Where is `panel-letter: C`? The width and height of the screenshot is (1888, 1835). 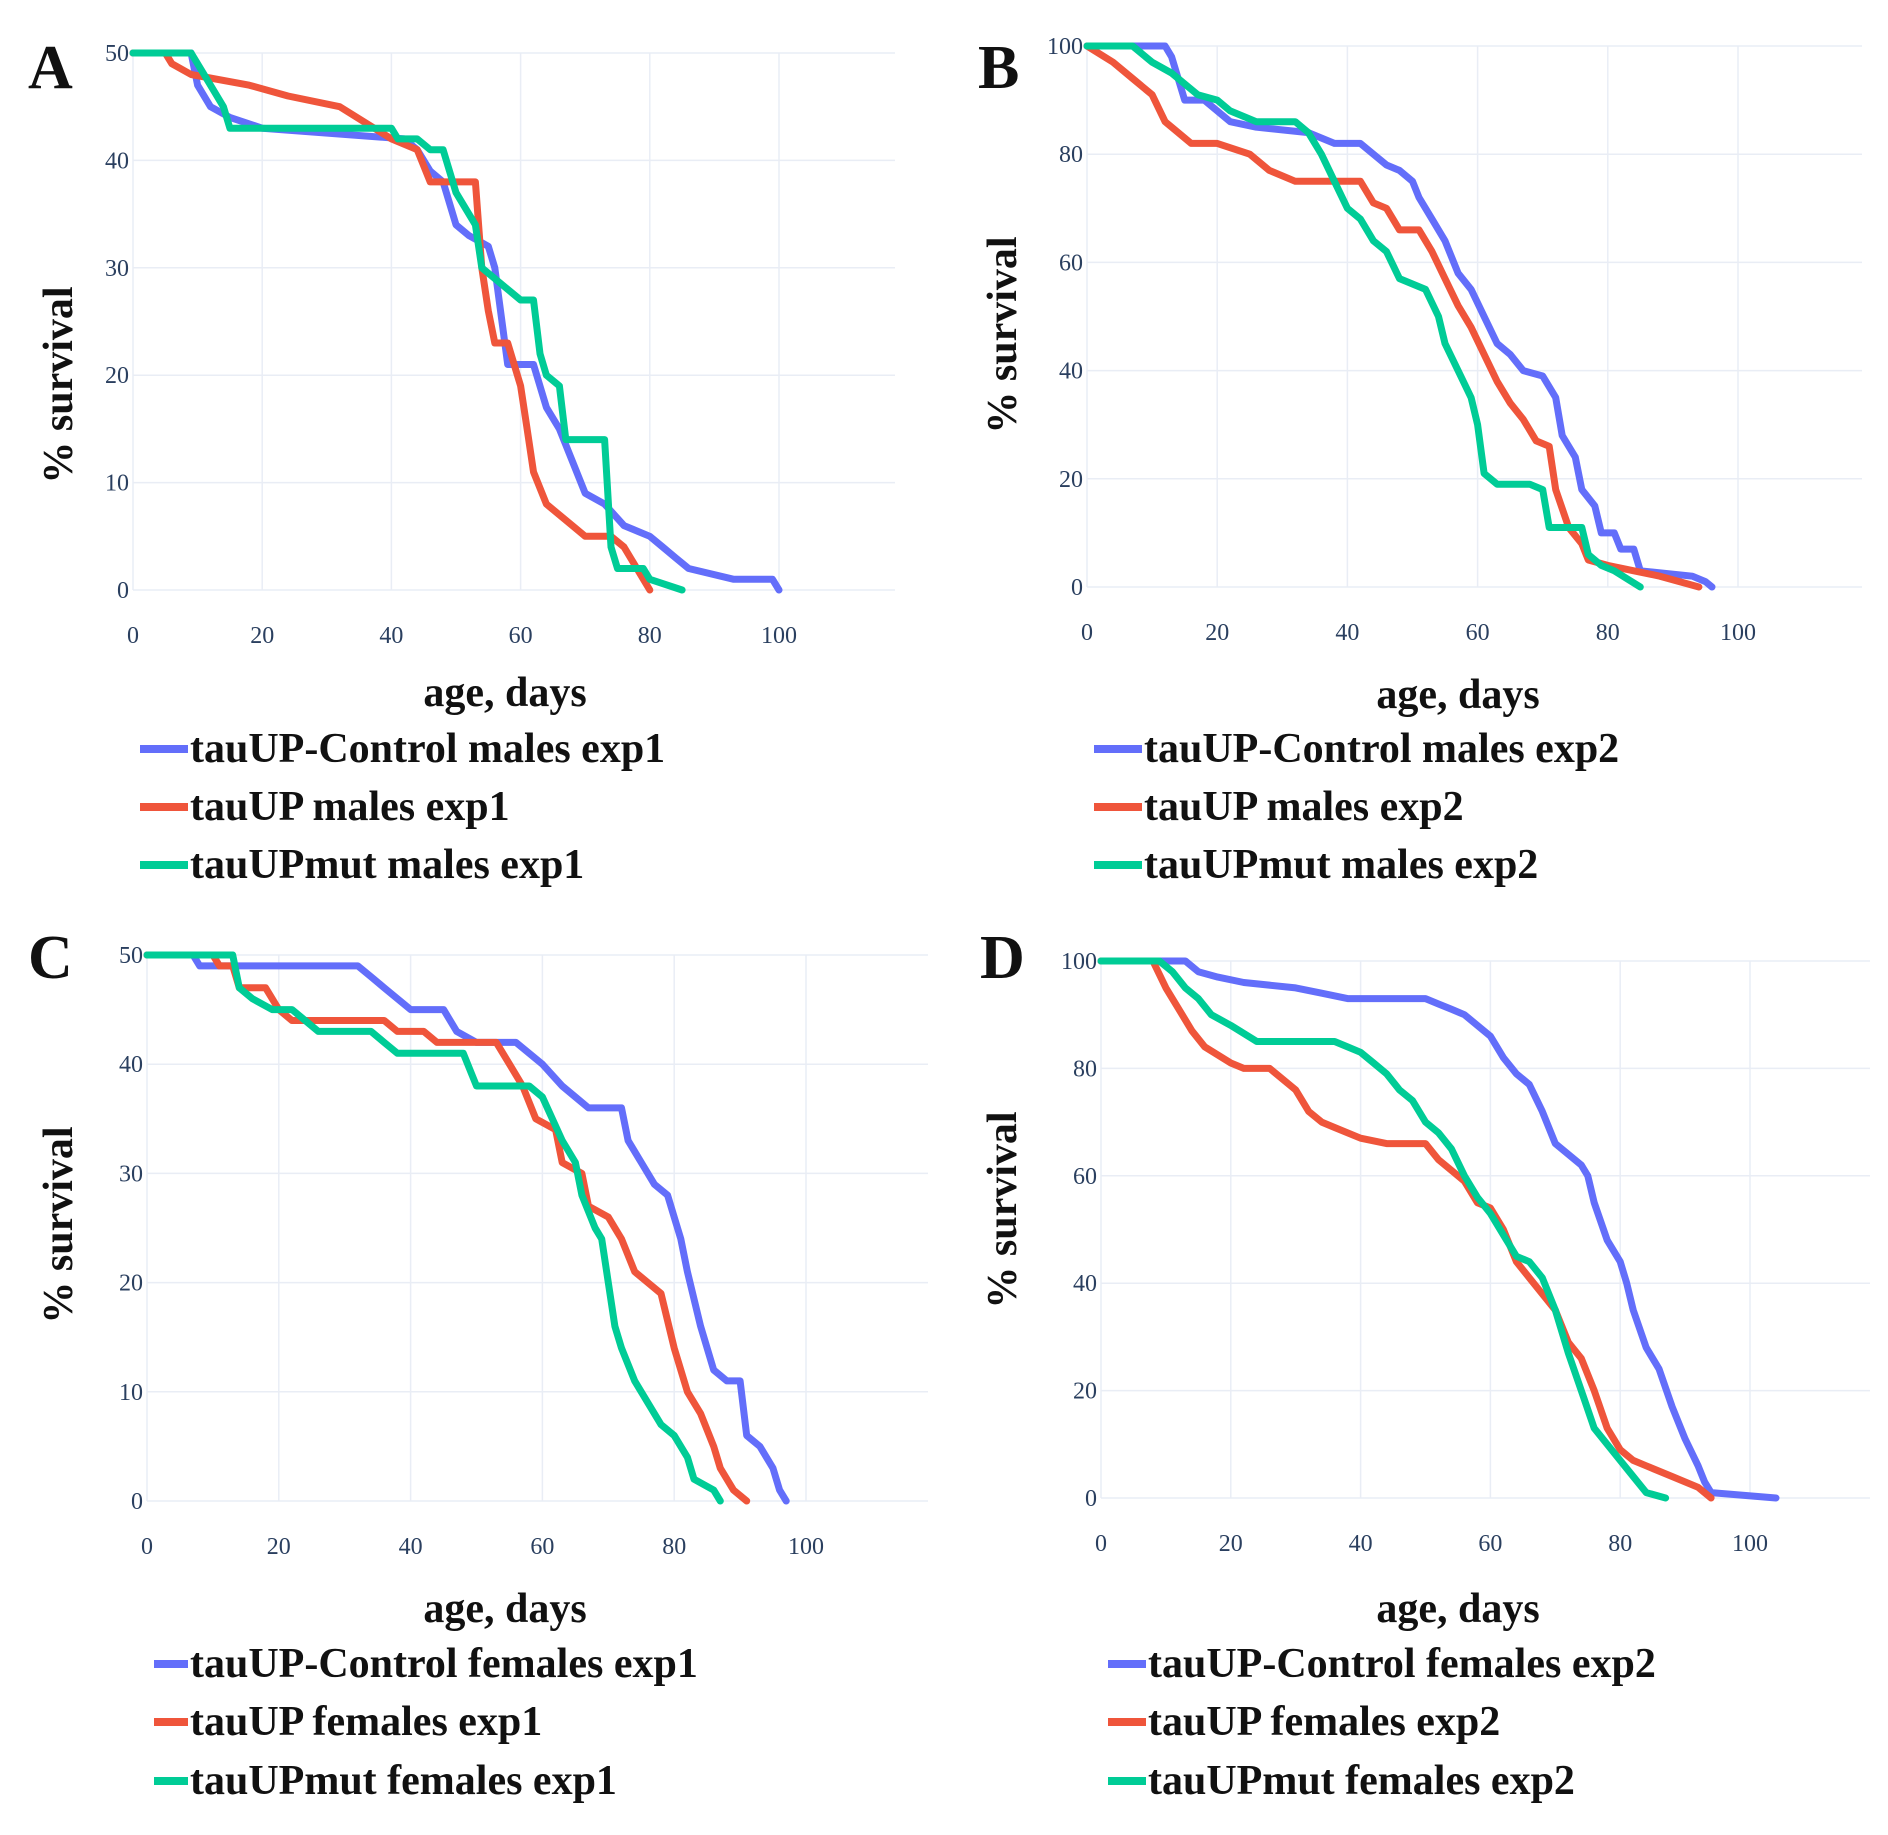 panel-letter: C is located at coordinates (50, 958).